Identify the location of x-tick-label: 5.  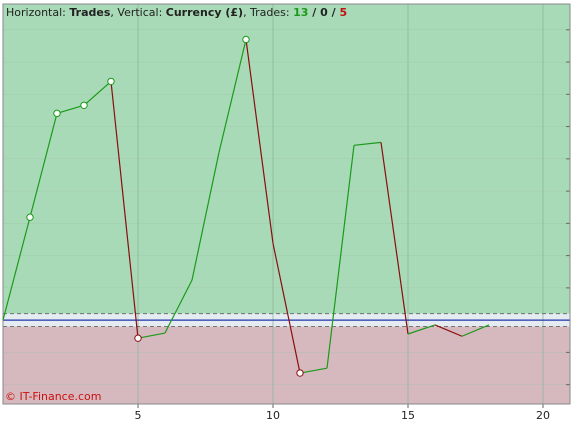
(138, 415).